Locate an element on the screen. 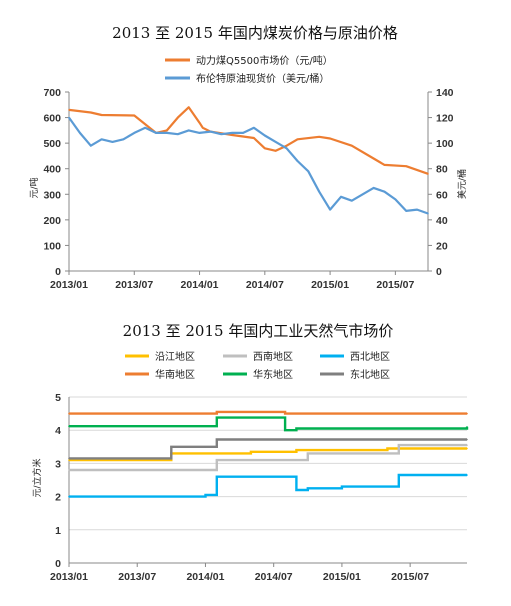  chart1-y2tick-label-4: 80 is located at coordinates (442, 170).